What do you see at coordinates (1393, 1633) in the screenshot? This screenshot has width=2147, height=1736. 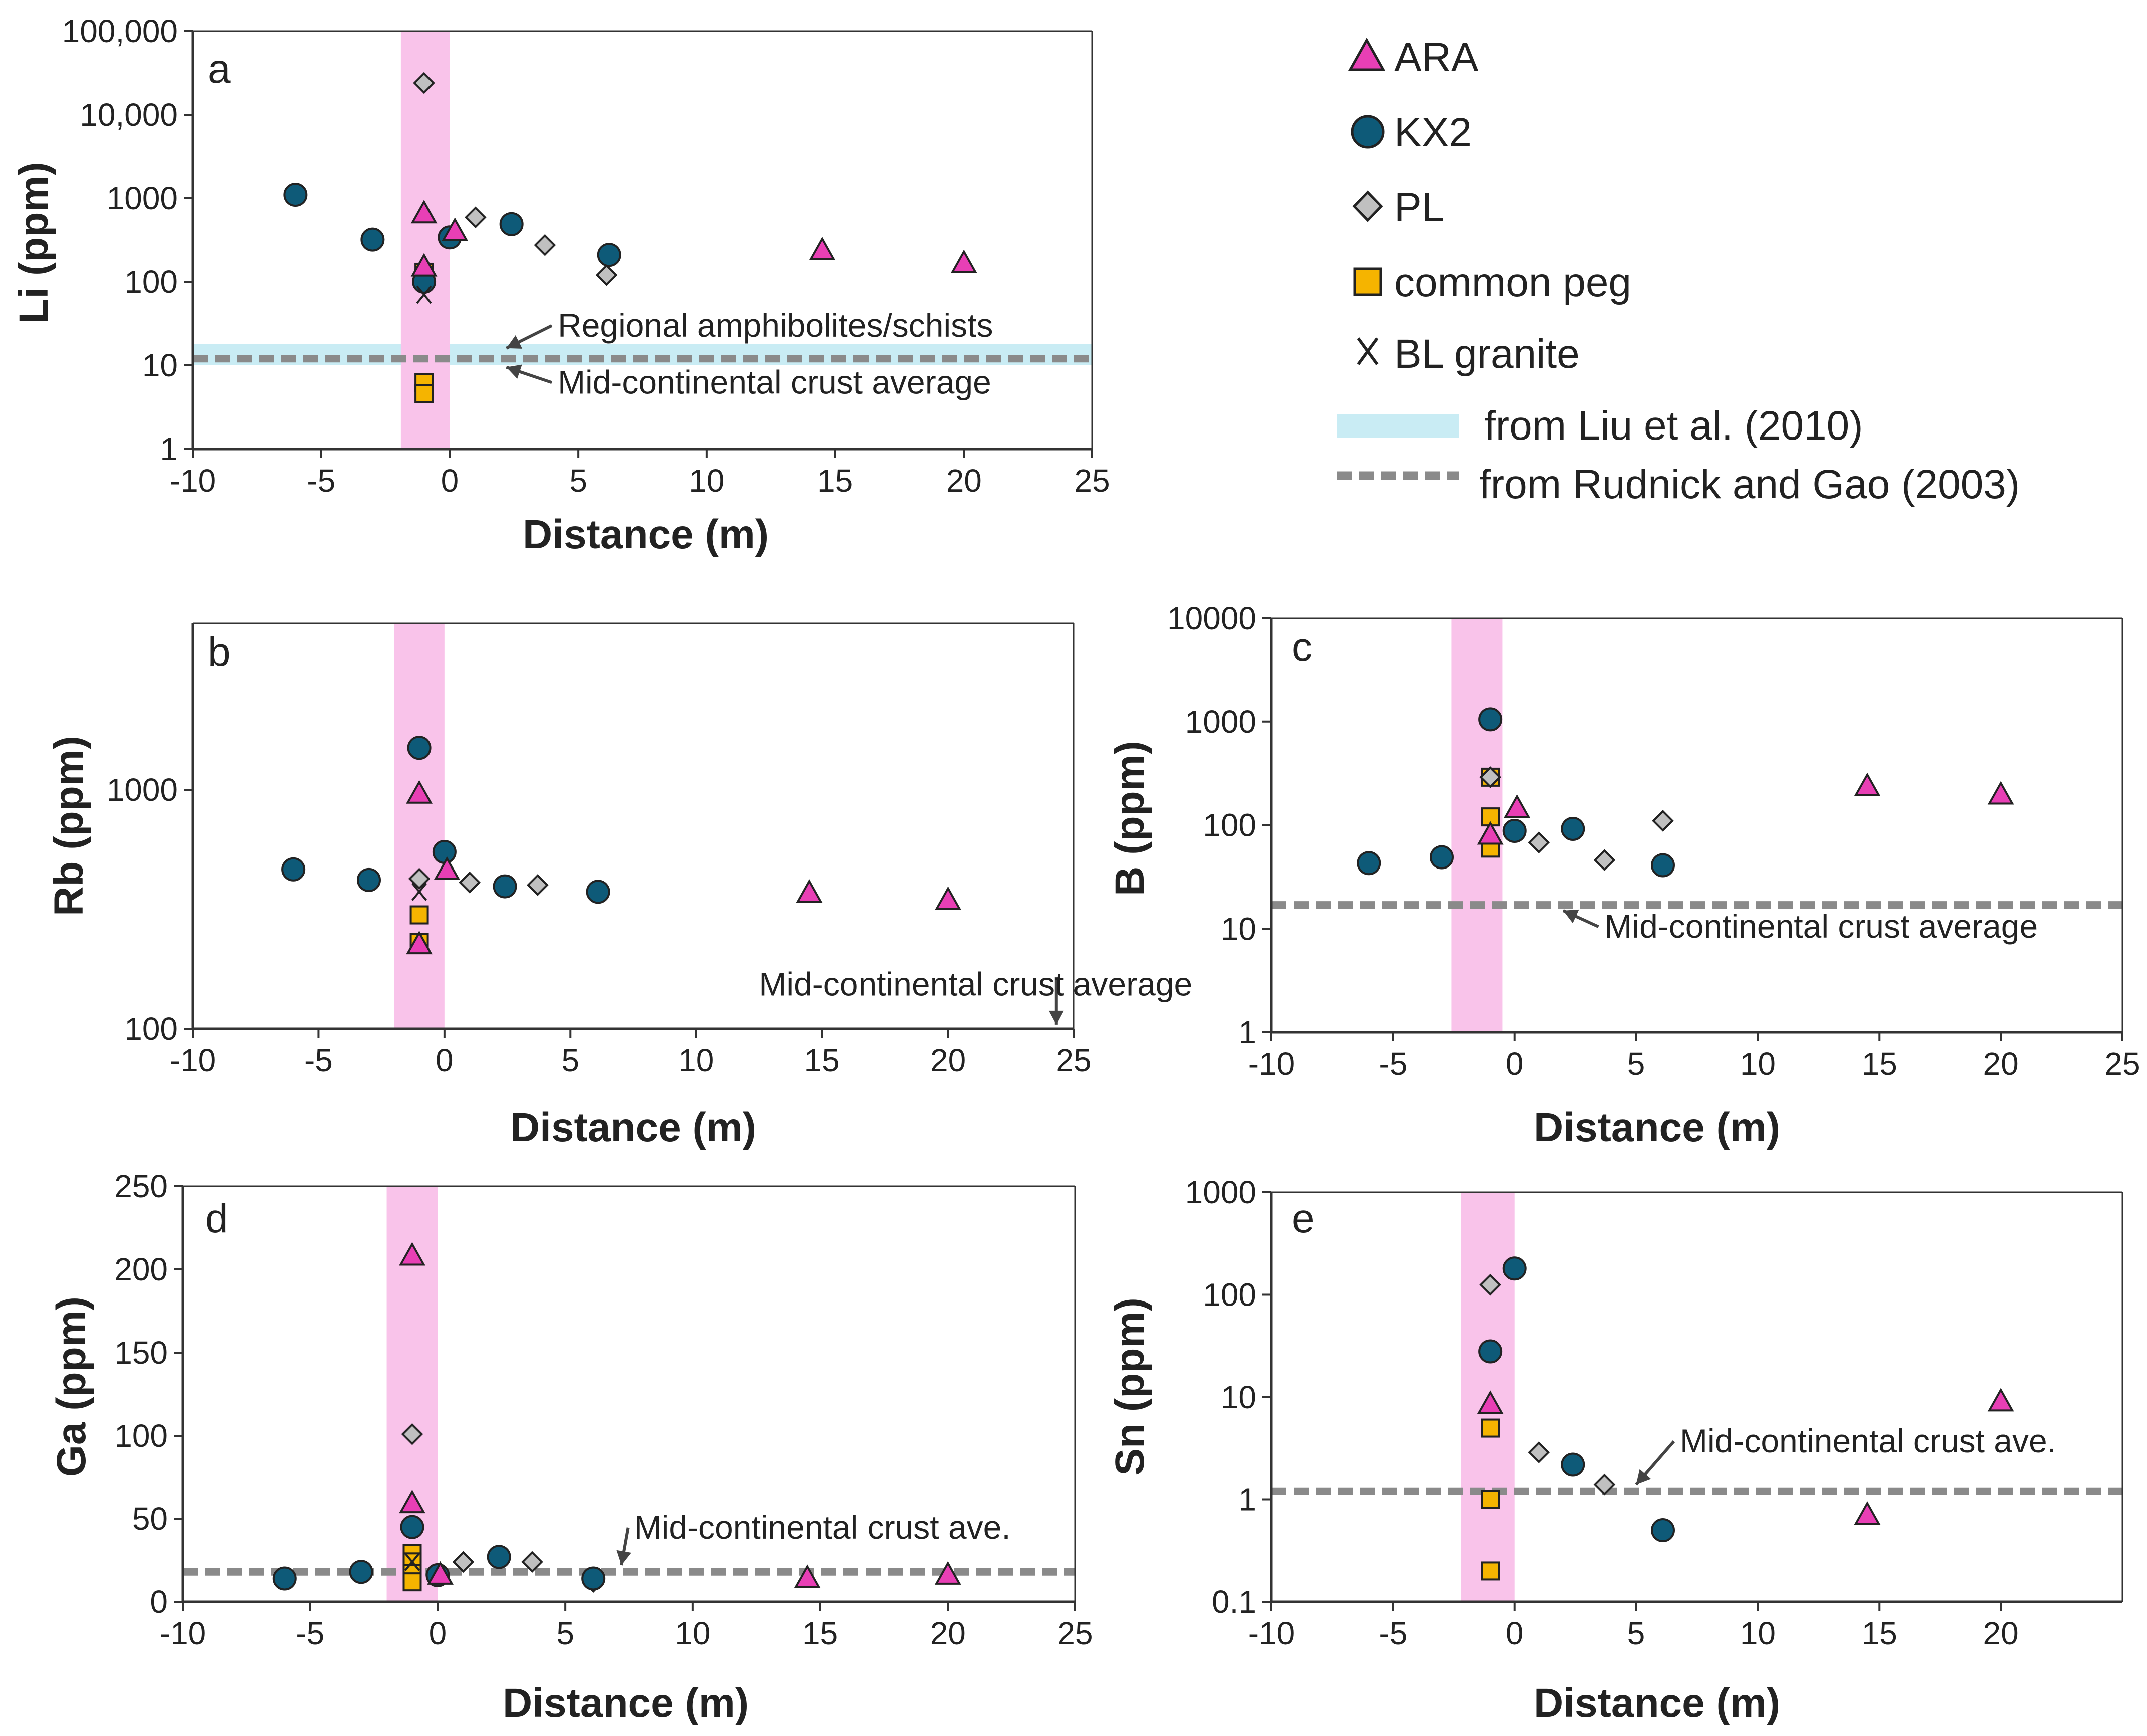 I see `x-tick-label-e-1: -5` at bounding box center [1393, 1633].